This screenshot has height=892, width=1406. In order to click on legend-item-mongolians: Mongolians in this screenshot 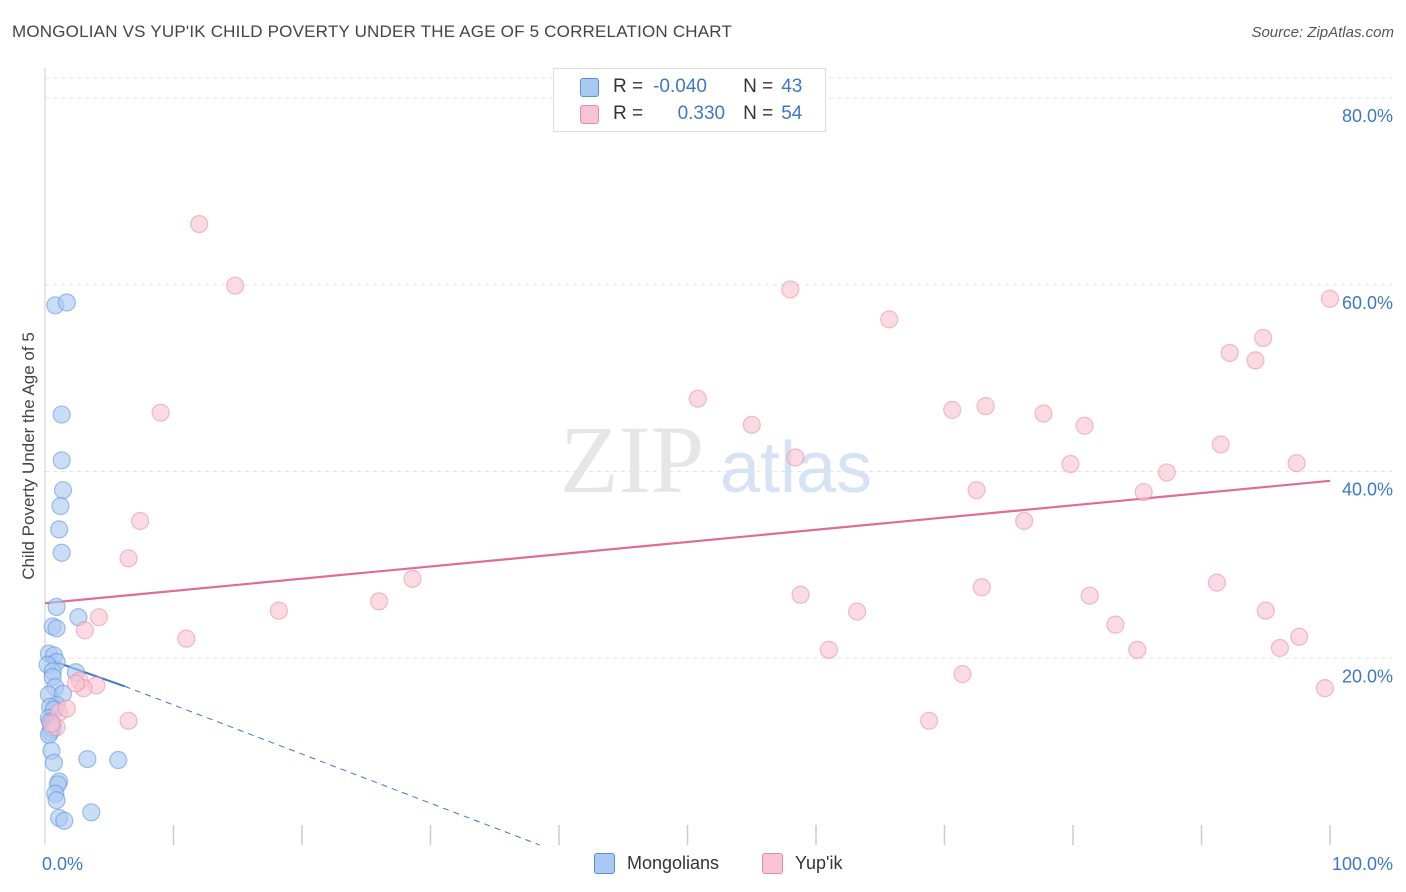, I will do `click(656, 863)`.